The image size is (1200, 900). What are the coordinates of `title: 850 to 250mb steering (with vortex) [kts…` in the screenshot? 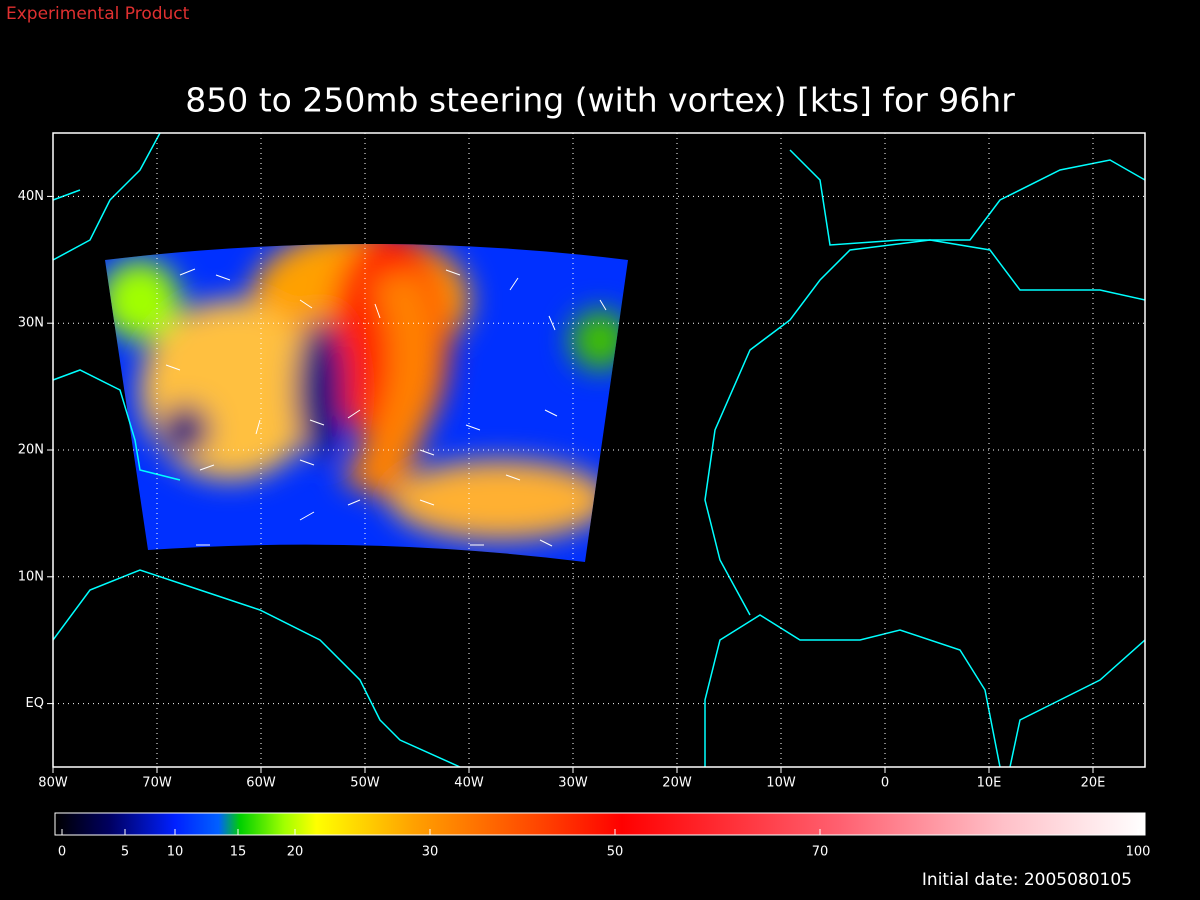 It's located at (600, 100).